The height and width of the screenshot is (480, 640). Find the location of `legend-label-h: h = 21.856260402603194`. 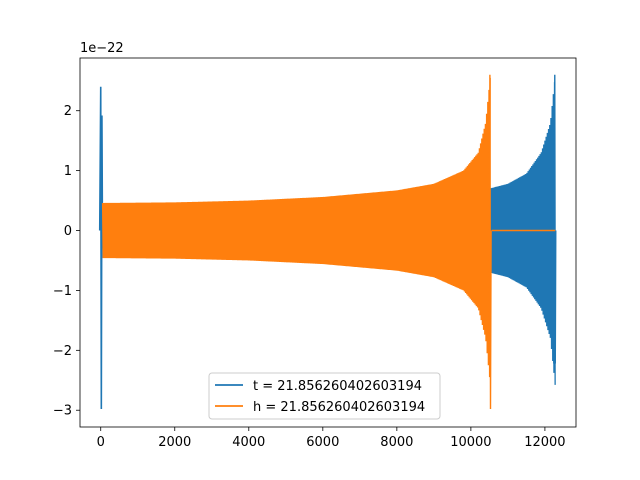

legend-label-h: h = 21.856260402603194 is located at coordinates (339, 407).